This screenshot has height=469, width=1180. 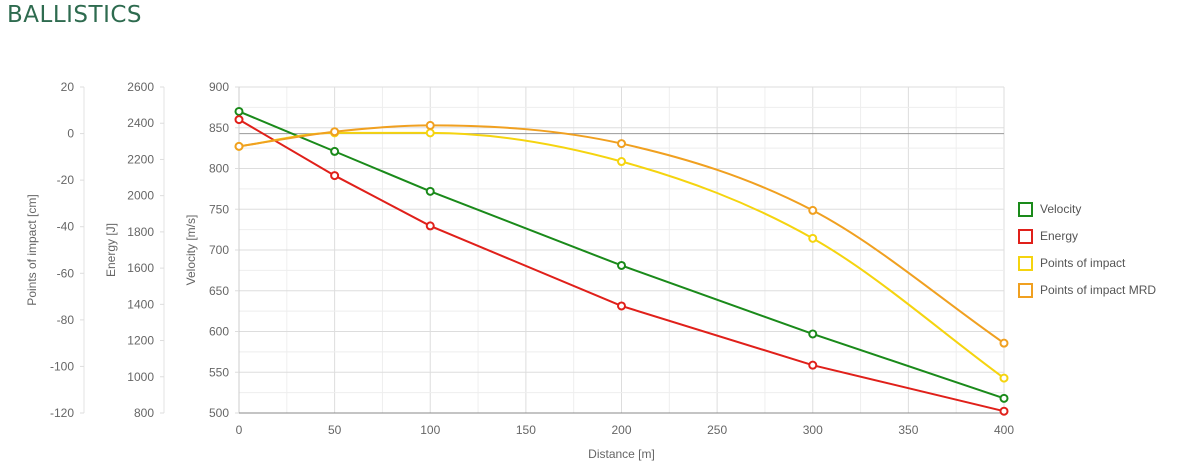 I want to click on x-tick-label: 250, so click(x=717, y=430).